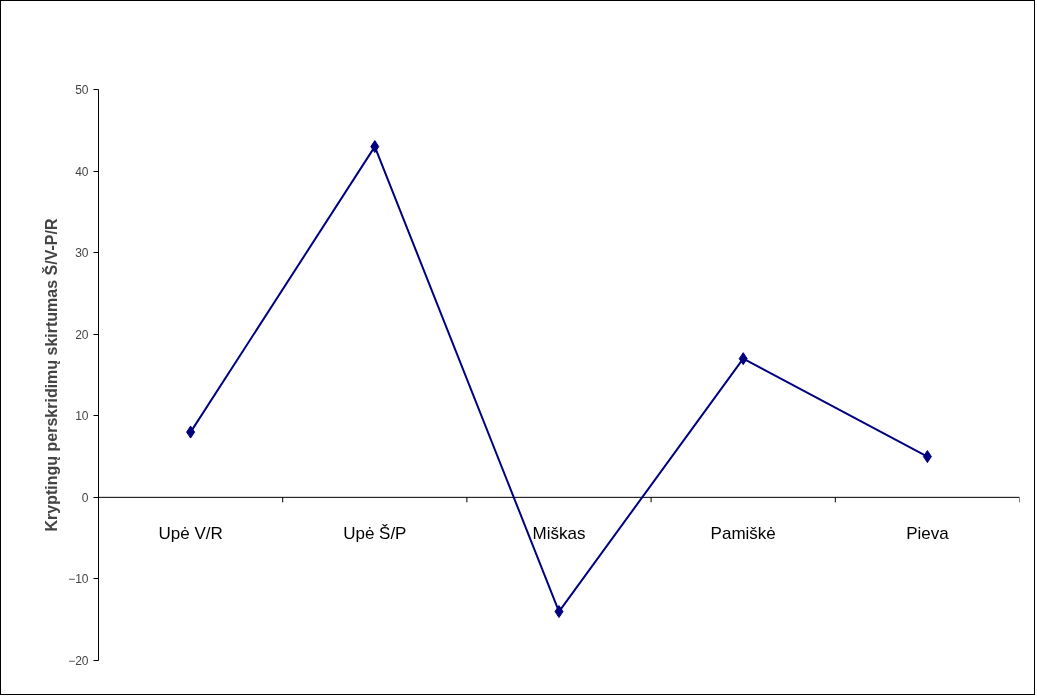  What do you see at coordinates (82, 334) in the screenshot?
I see `y-tick-label: 20` at bounding box center [82, 334].